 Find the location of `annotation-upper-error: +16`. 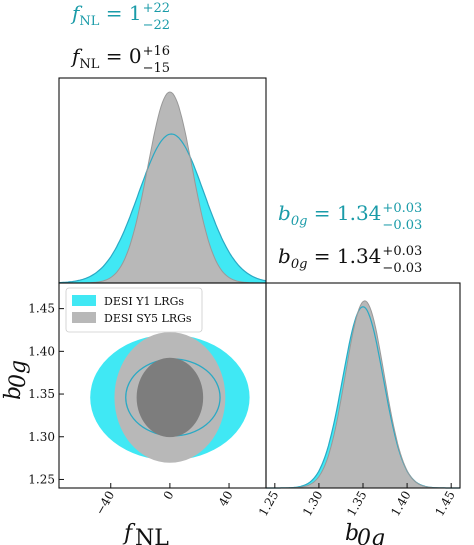

annotation-upper-error: +16 is located at coordinates (156, 51).